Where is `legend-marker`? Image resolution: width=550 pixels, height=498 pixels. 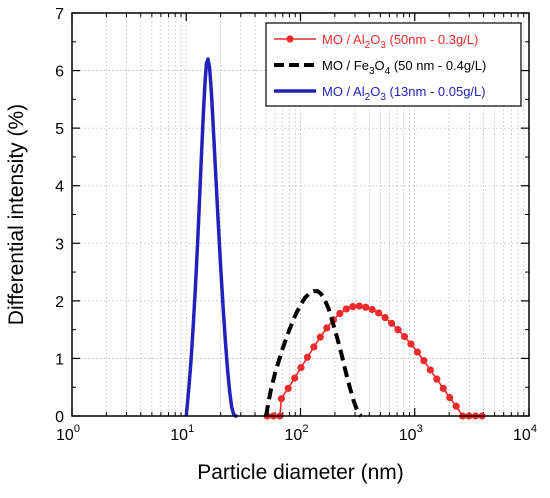
legend-marker is located at coordinates (290, 39).